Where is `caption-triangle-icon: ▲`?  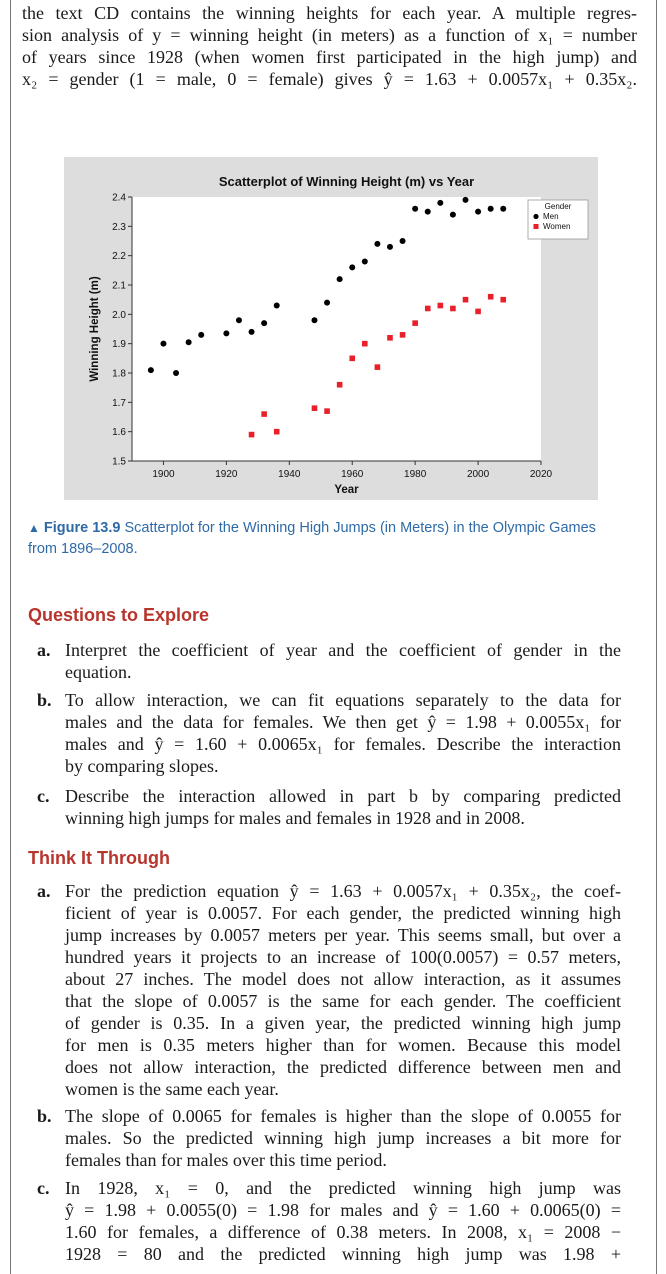
caption-triangle-icon: ▲ is located at coordinates (34, 528).